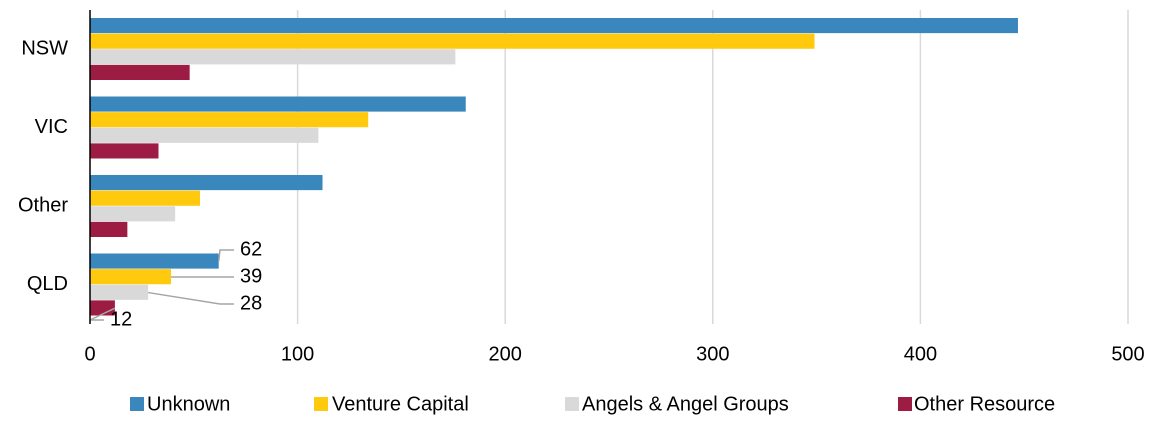  Describe the element at coordinates (43, 206) in the screenshot. I see `y-tick-label: Other` at that location.